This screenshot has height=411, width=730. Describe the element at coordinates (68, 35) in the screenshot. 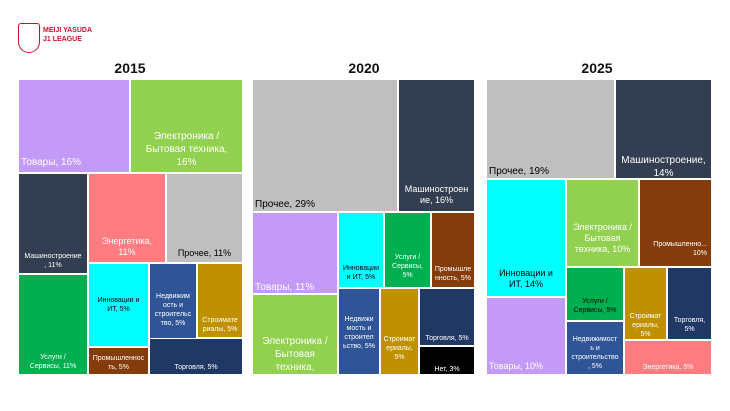

I see `league-logo-text: MEIJI YASUDA J1 LEAGUE` at that location.